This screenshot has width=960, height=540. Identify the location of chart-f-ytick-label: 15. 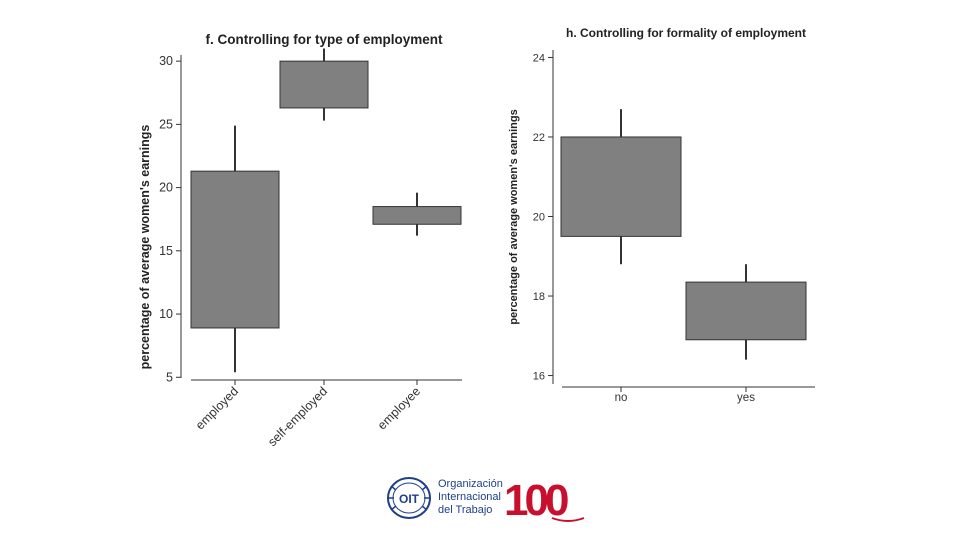
(166, 251).